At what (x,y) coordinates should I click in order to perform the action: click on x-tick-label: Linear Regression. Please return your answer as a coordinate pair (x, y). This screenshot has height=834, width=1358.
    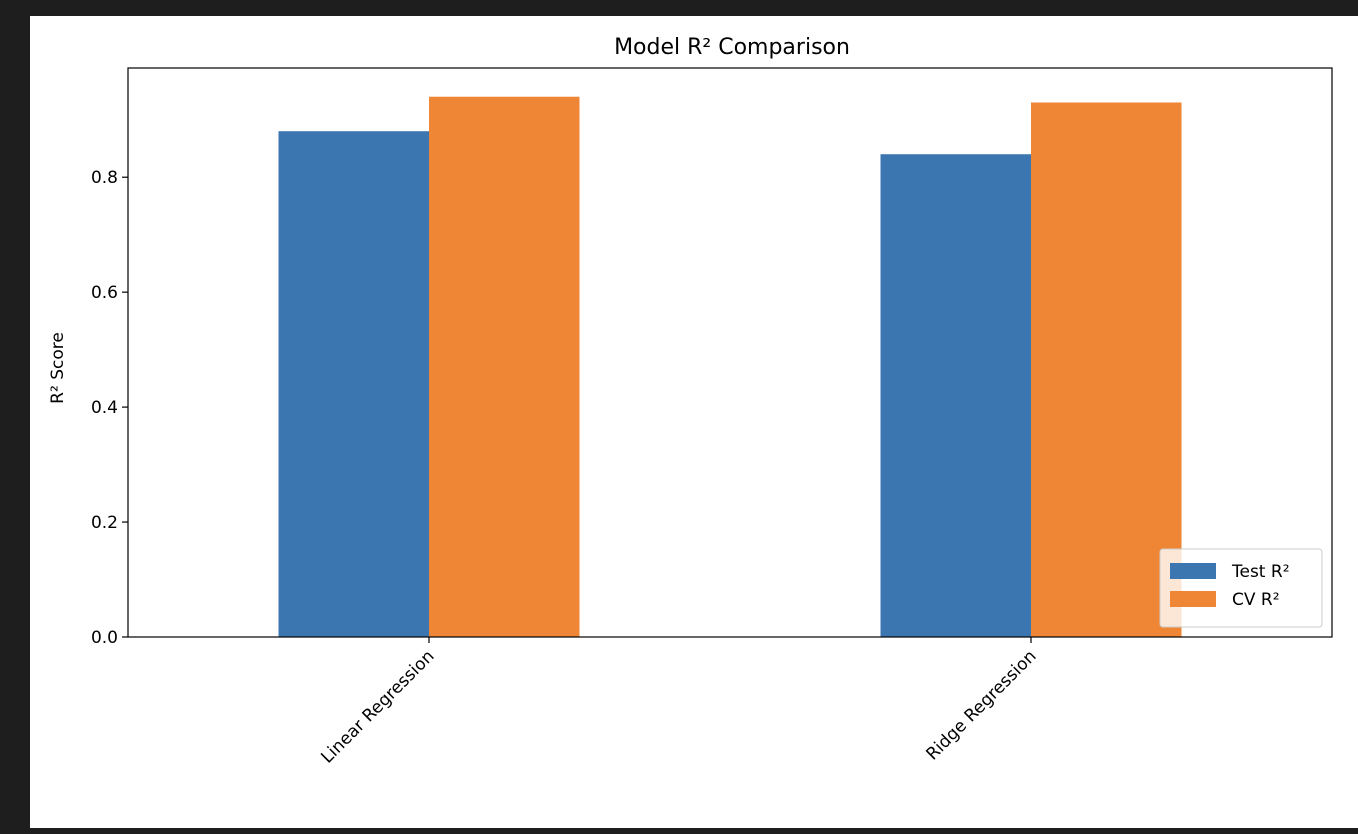
    Looking at the image, I should click on (377, 706).